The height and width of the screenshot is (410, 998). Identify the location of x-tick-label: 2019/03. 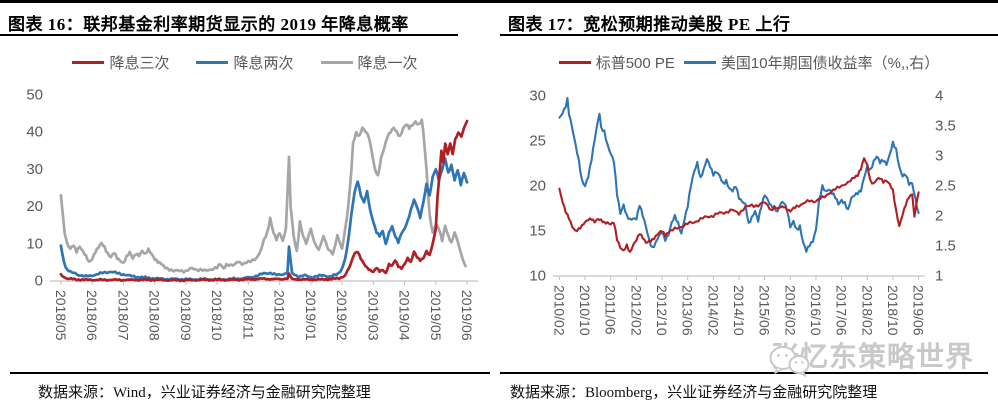
(373, 315).